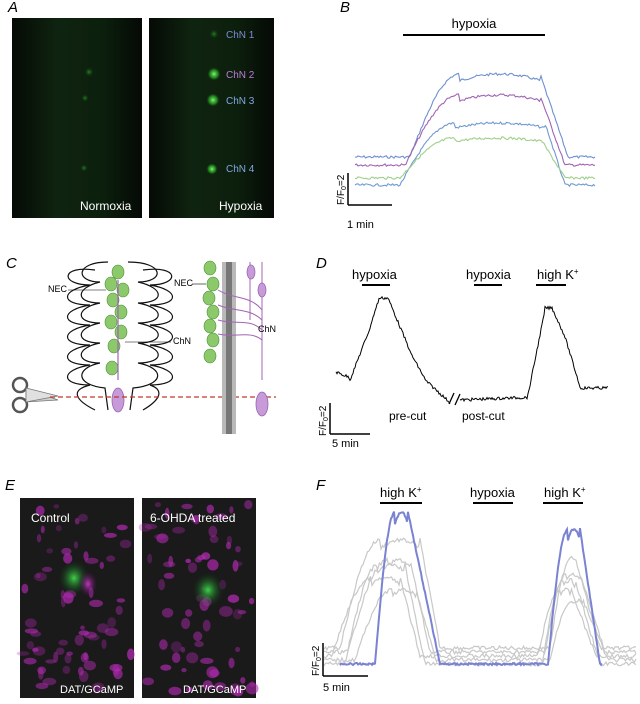  Describe the element at coordinates (229, 348) in the screenshot. I see `gill-arch-core` at that location.